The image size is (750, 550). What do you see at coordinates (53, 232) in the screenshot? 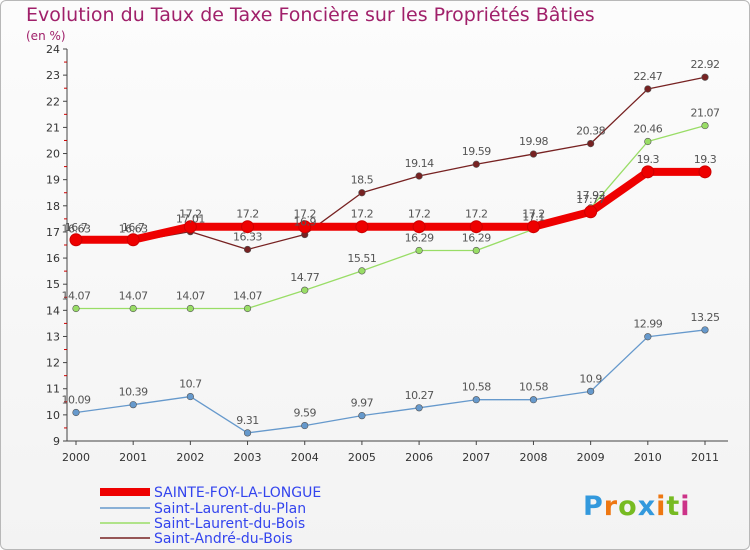
I see `y-tick-label: 17` at bounding box center [53, 232].